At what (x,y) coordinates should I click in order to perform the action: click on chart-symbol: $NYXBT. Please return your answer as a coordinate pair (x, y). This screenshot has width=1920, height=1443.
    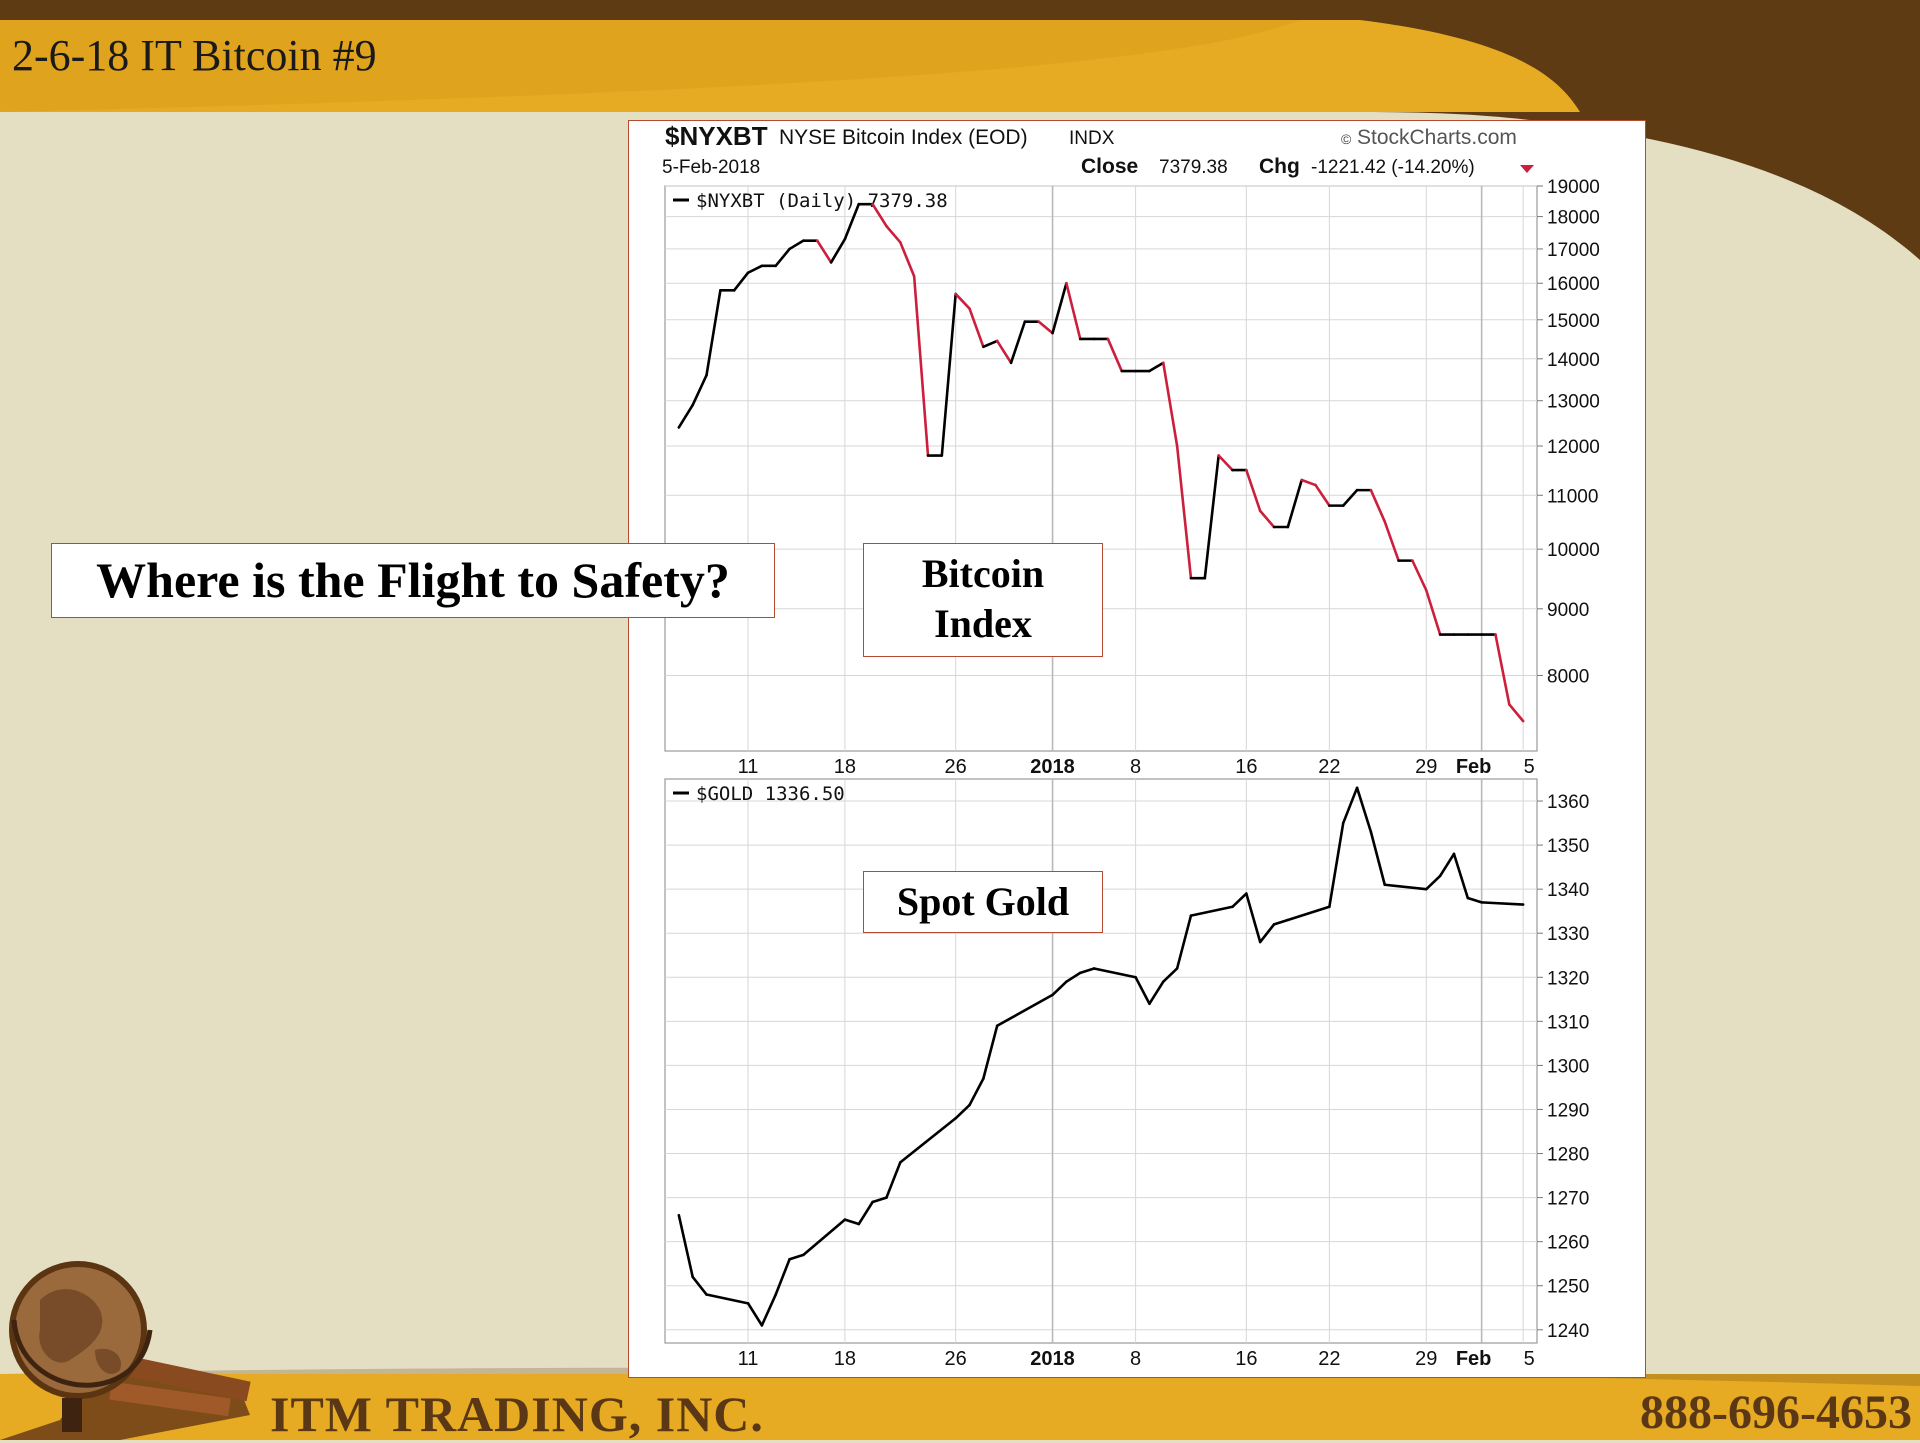
    Looking at the image, I should click on (716, 136).